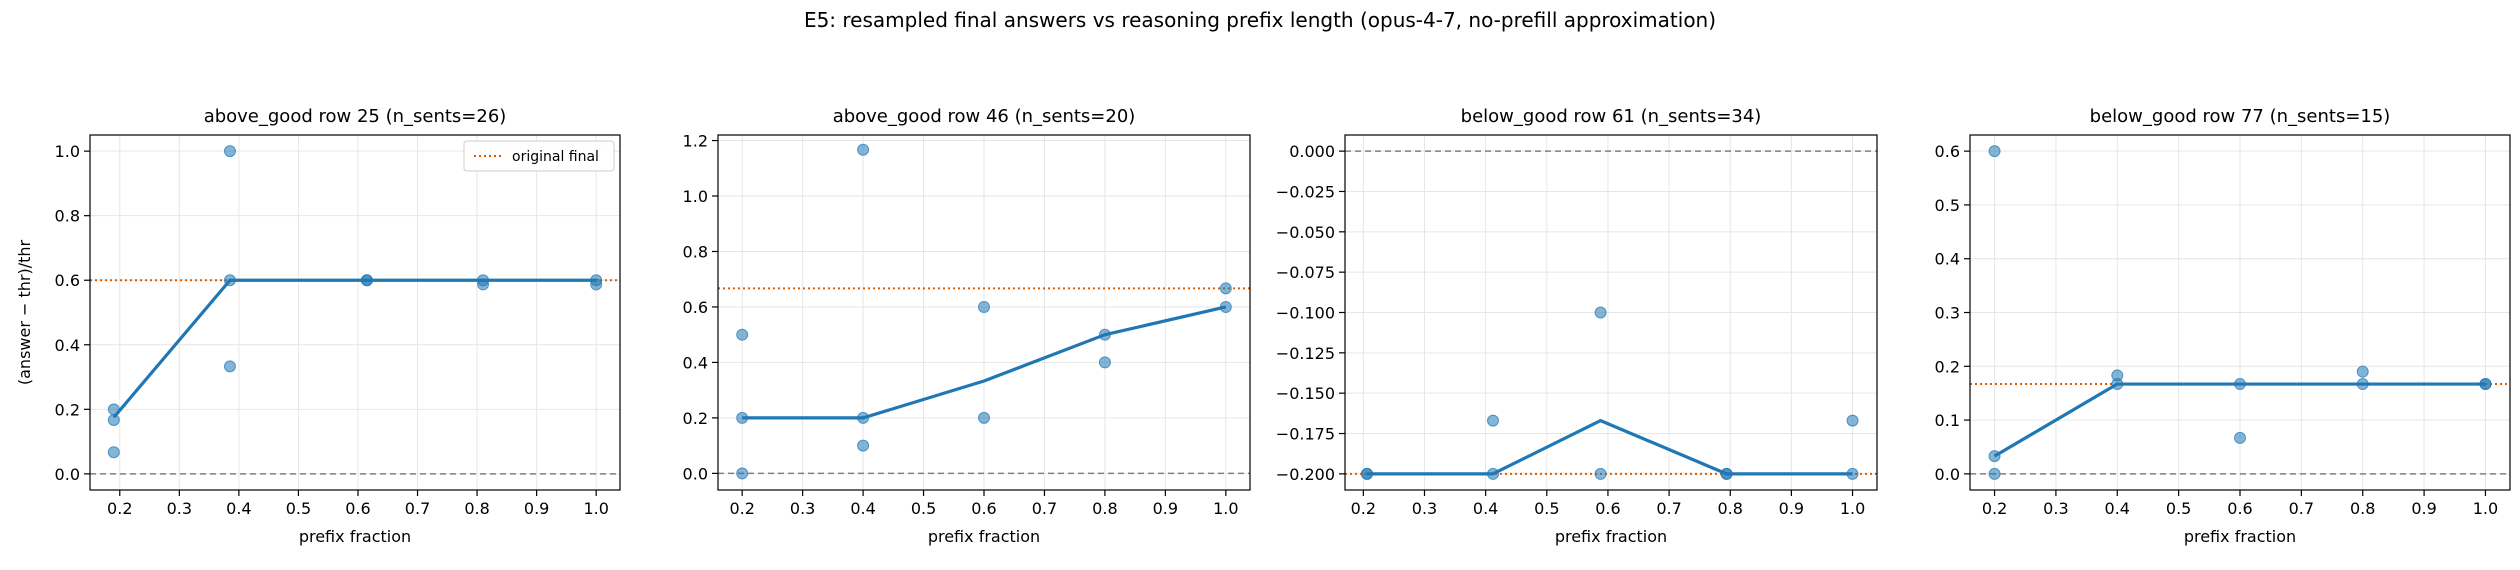 The height and width of the screenshot is (570, 2520). I want to click on legend-box, so click(539, 156).